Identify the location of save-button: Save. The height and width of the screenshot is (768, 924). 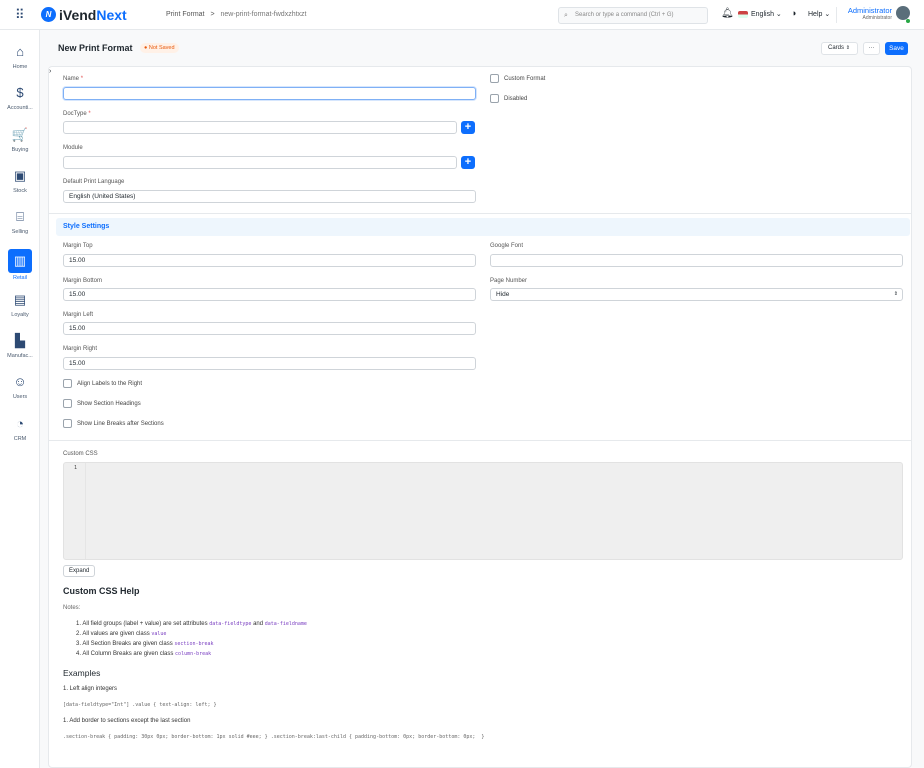
(896, 48).